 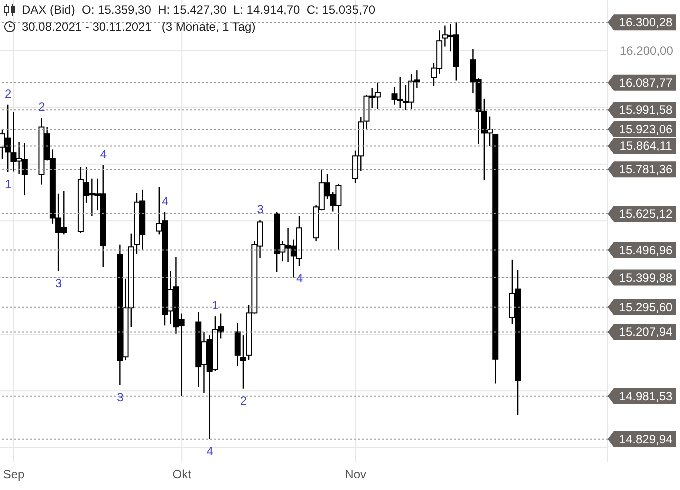 What do you see at coordinates (356, 475) in the screenshot?
I see `x-tick-label: Nov` at bounding box center [356, 475].